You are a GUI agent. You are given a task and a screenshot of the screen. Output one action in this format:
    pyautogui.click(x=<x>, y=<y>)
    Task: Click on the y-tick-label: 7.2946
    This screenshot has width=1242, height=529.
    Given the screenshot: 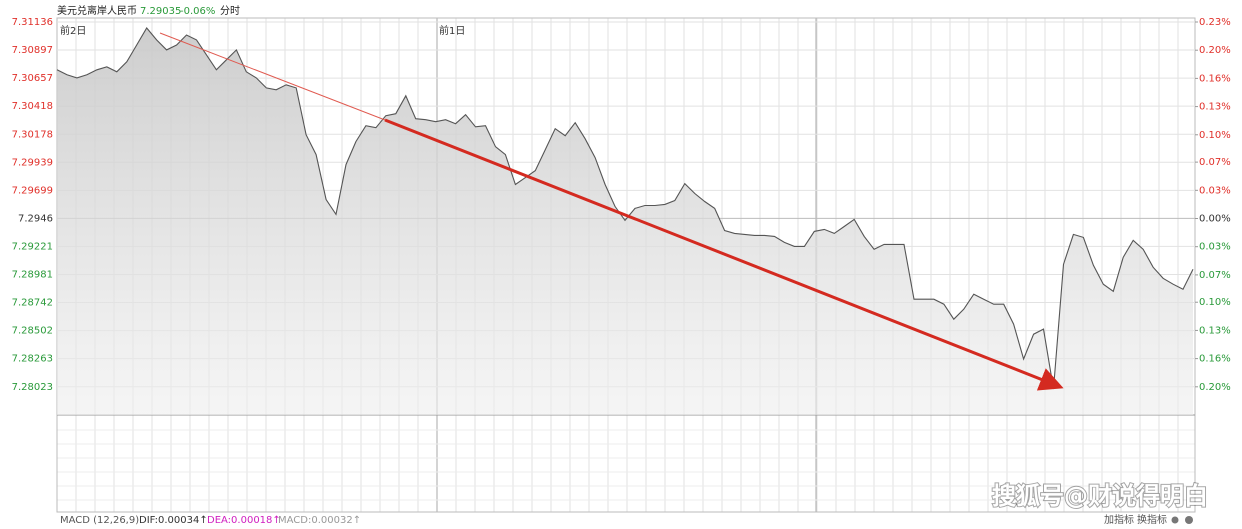 What is the action you would take?
    pyautogui.click(x=35, y=218)
    